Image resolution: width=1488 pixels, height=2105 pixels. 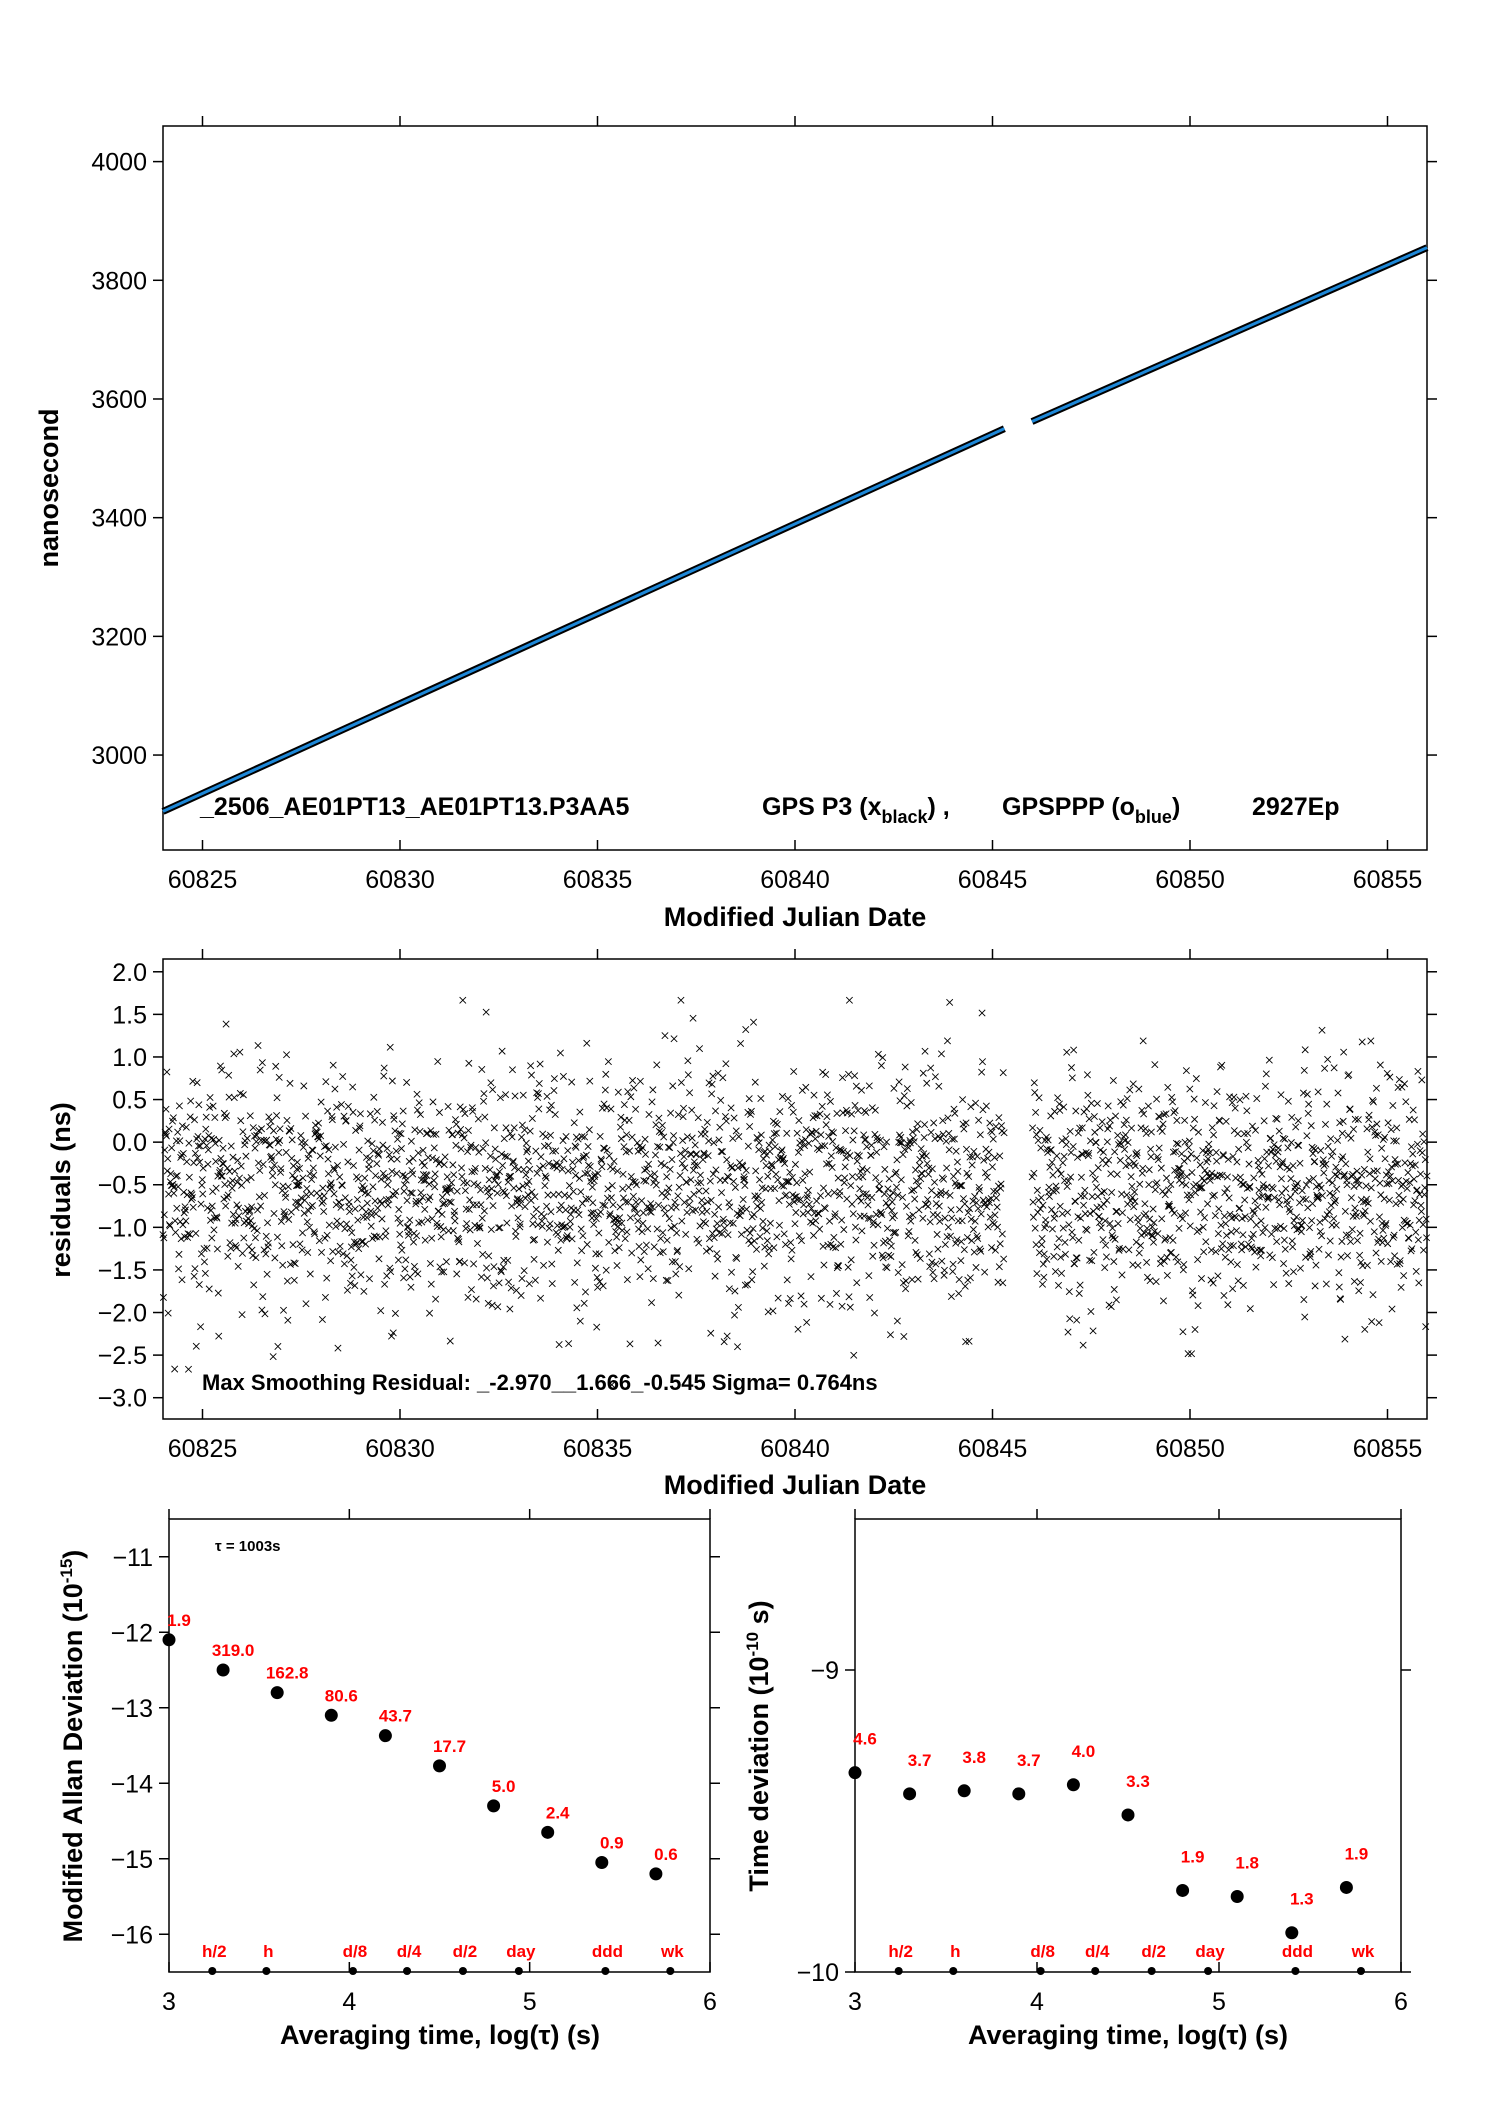 What do you see at coordinates (1128, 1815) in the screenshot?
I see `data-point` at bounding box center [1128, 1815].